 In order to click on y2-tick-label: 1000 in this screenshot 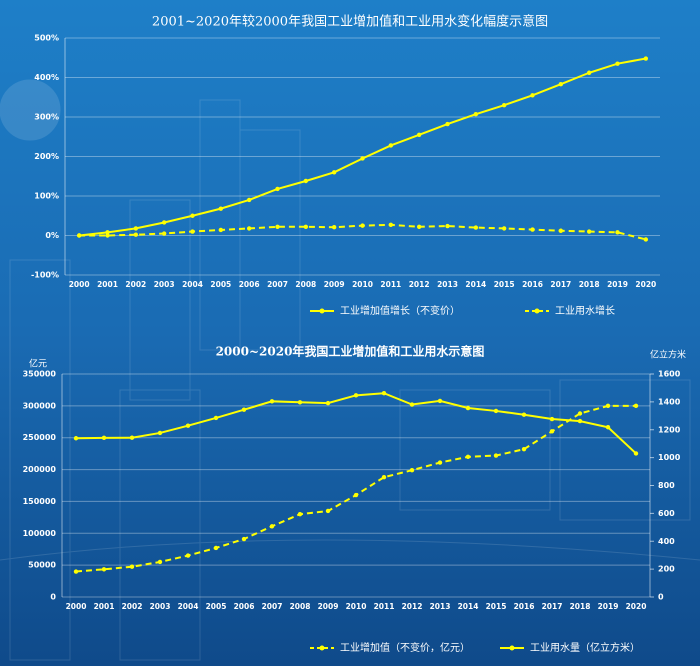, I will do `click(669, 457)`.